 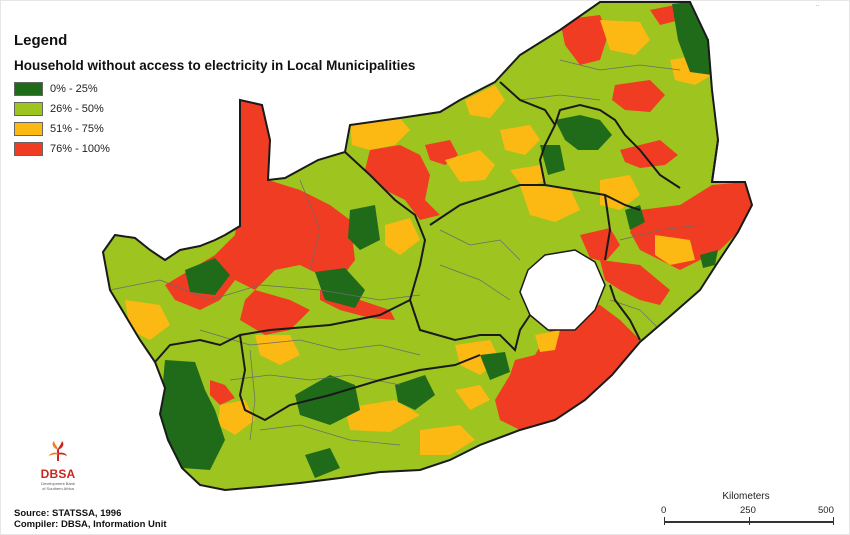 I want to click on legend-label: 51% - 75%, so click(x=77, y=129).